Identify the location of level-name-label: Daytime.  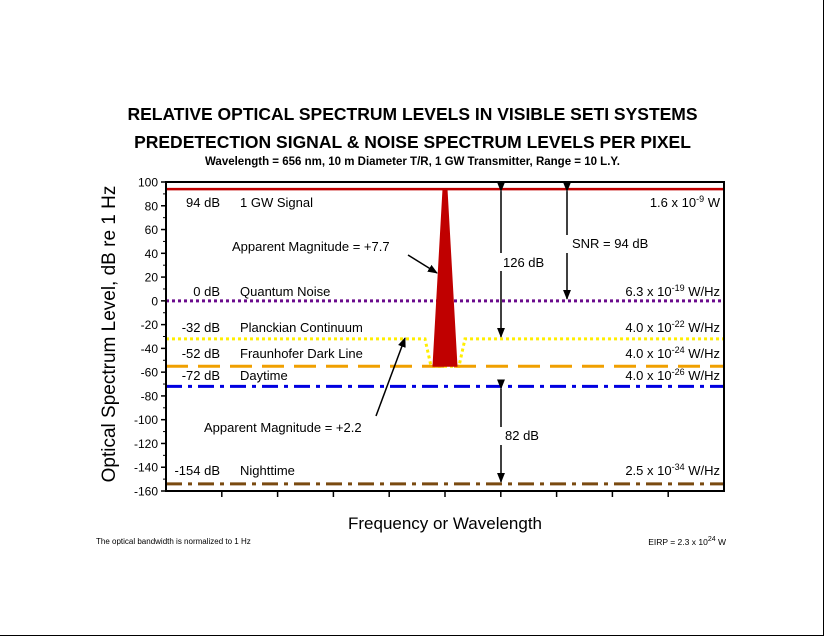
(264, 375).